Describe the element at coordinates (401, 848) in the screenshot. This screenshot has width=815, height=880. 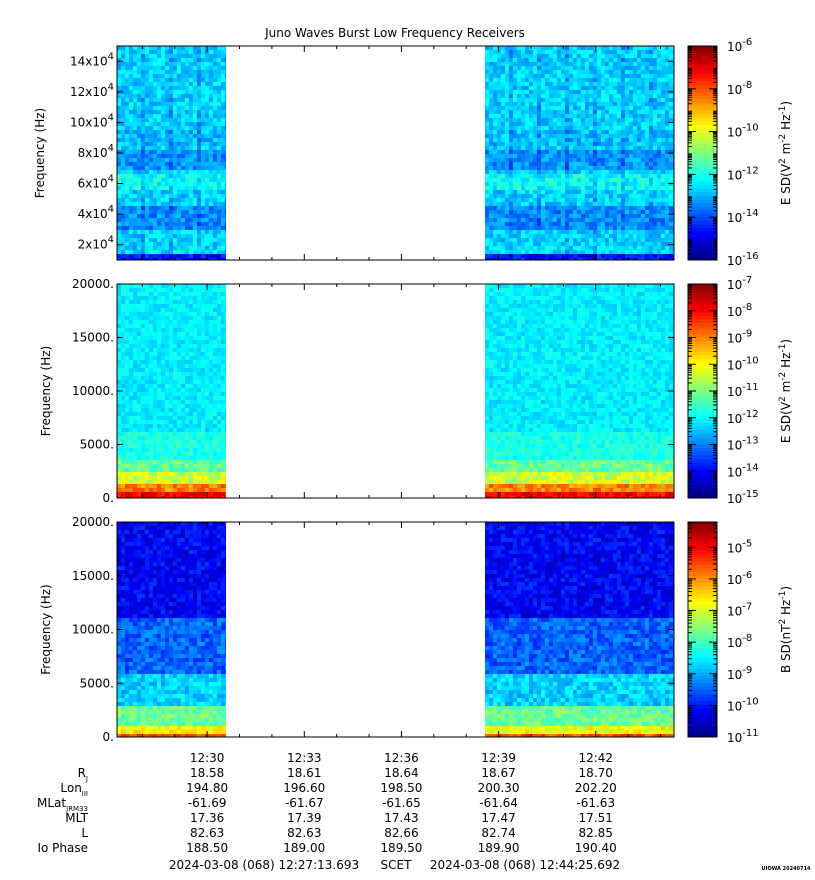
I see `ephemeris-value: 189.50` at that location.